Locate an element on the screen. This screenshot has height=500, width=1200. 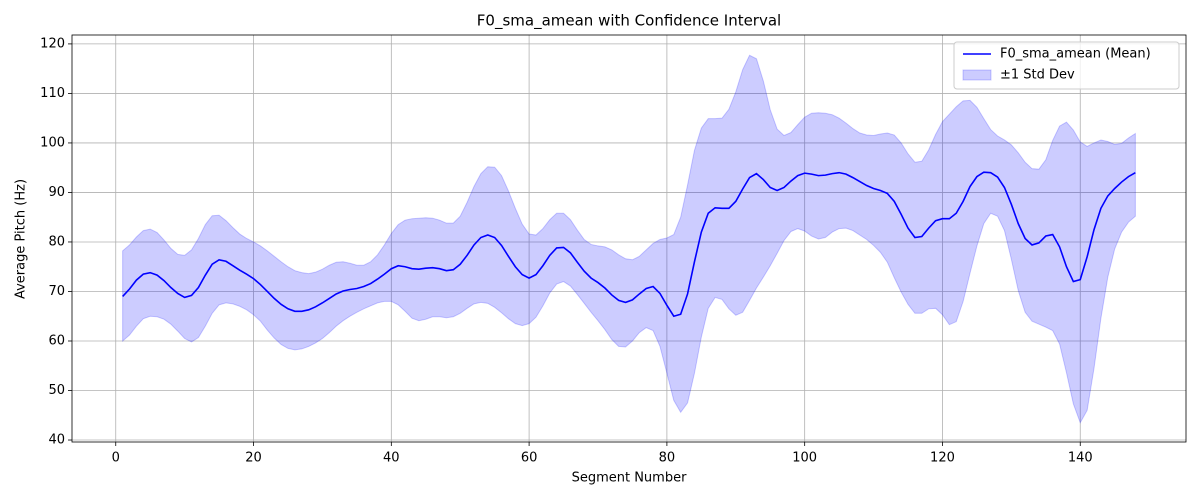
legend-swatch is located at coordinates (977, 75).